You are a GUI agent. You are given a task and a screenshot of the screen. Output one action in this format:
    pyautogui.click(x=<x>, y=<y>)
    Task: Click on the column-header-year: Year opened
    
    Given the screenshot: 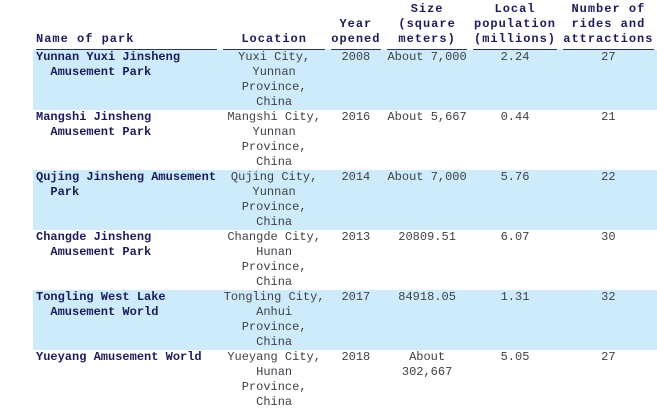 What is the action you would take?
    pyautogui.click(x=356, y=26)
    